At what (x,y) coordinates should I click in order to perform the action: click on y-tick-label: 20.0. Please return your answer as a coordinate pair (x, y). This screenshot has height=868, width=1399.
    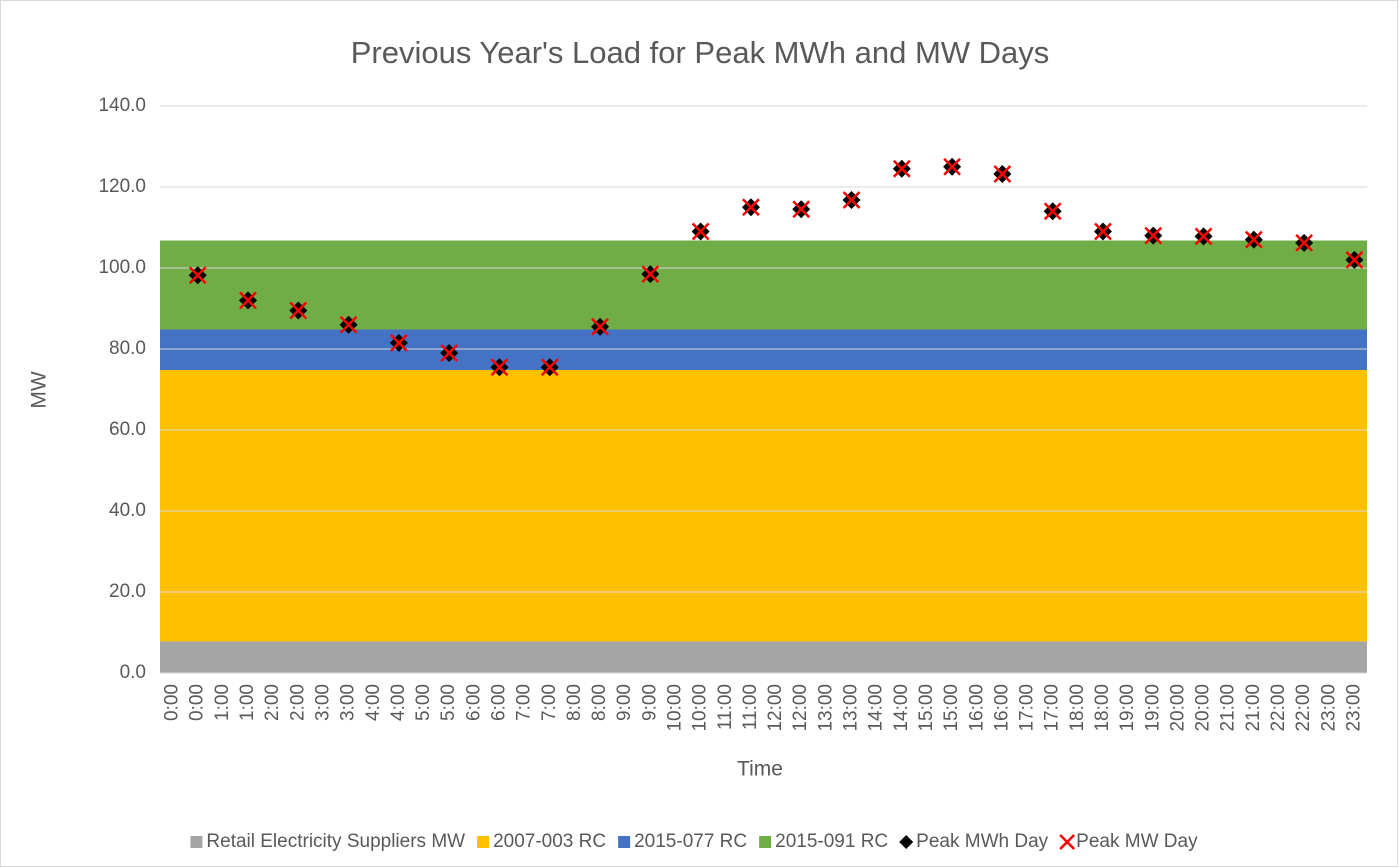
    Looking at the image, I should click on (127, 591).